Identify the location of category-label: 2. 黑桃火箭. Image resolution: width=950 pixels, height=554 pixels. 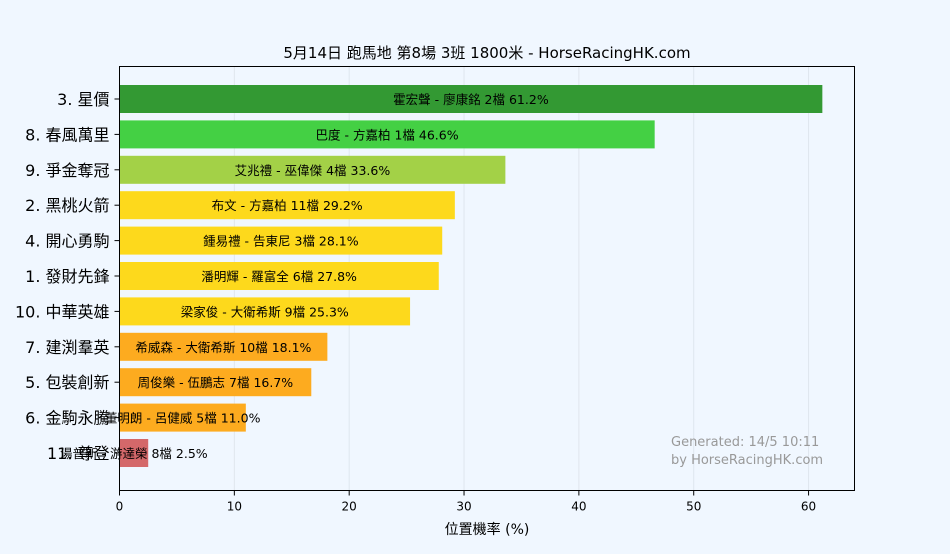
(67, 205).